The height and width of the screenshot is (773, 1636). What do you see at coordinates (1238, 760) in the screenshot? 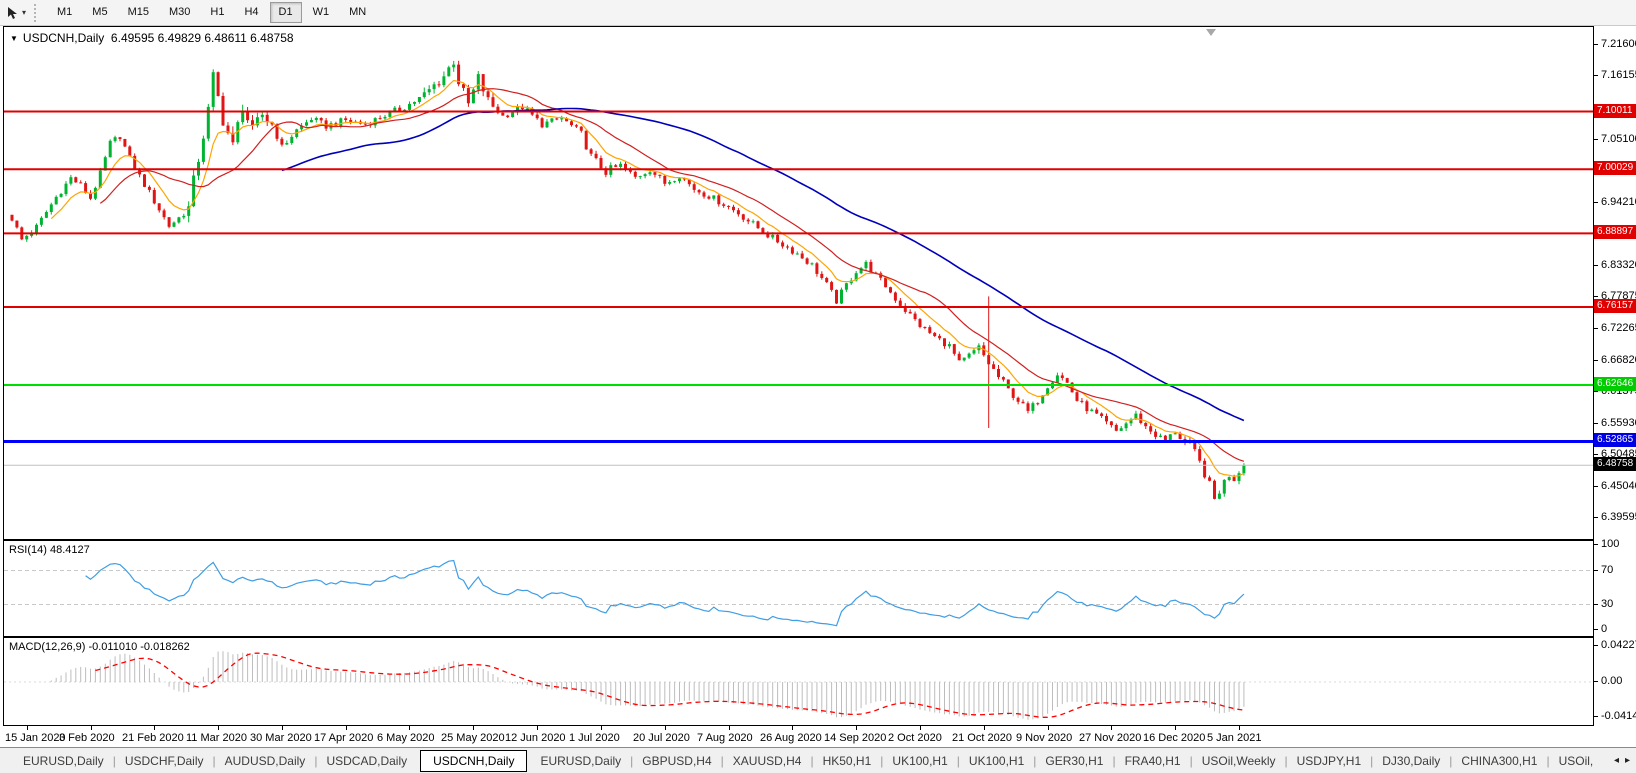
I see `chart-tab-usoil-weekly: USOil,Weekly` at bounding box center [1238, 760].